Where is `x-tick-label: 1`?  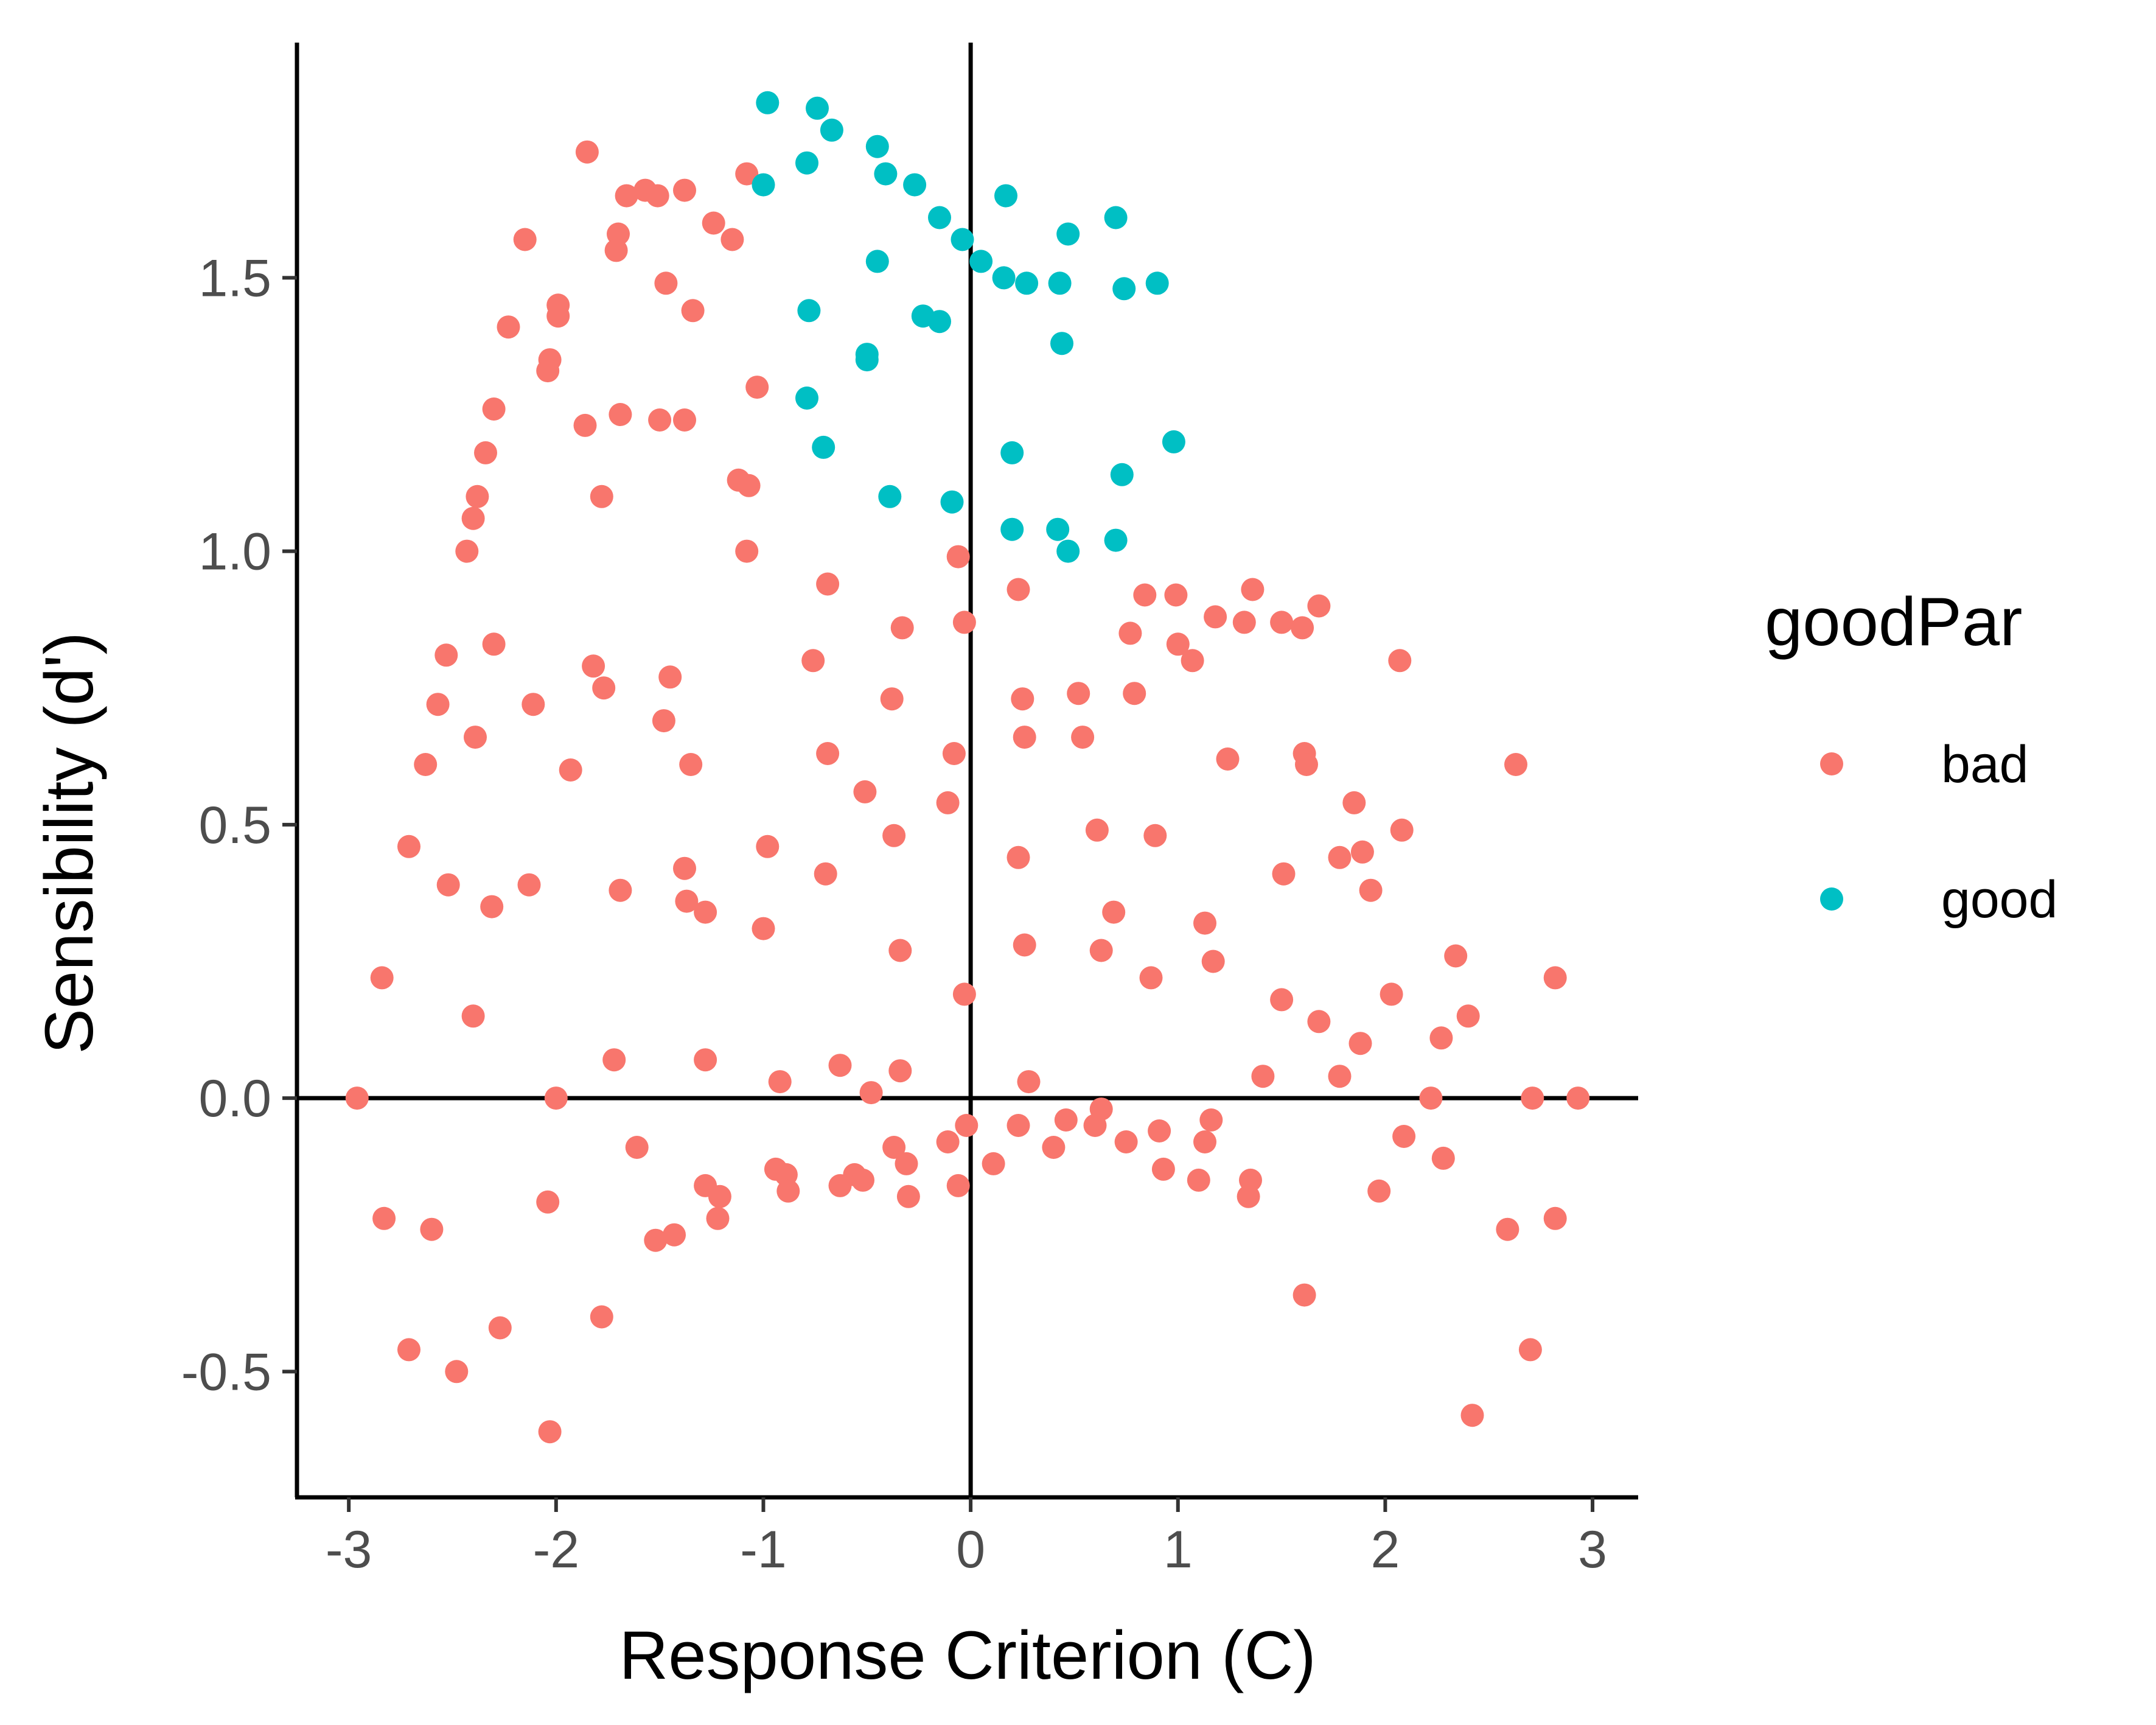
x-tick-label: 1 is located at coordinates (1178, 1549).